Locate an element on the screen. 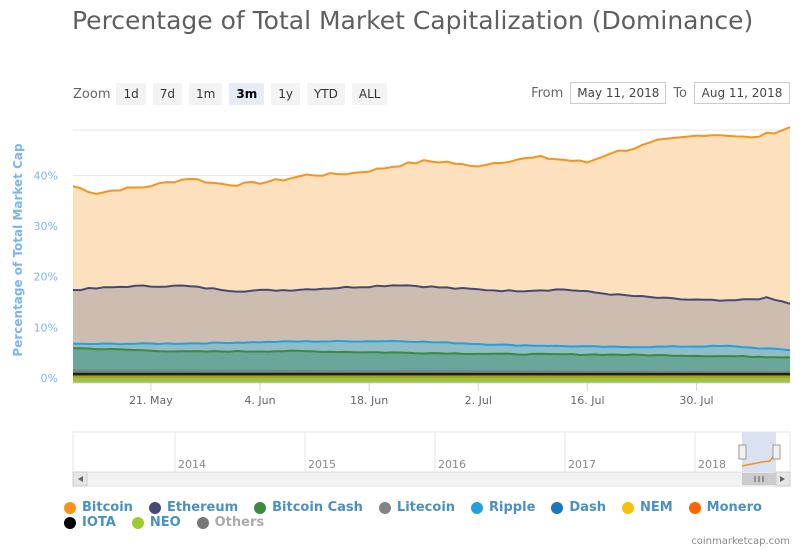 This screenshot has height=550, width=800. legend-item-bitcoin: Bitcoin is located at coordinates (98, 507).